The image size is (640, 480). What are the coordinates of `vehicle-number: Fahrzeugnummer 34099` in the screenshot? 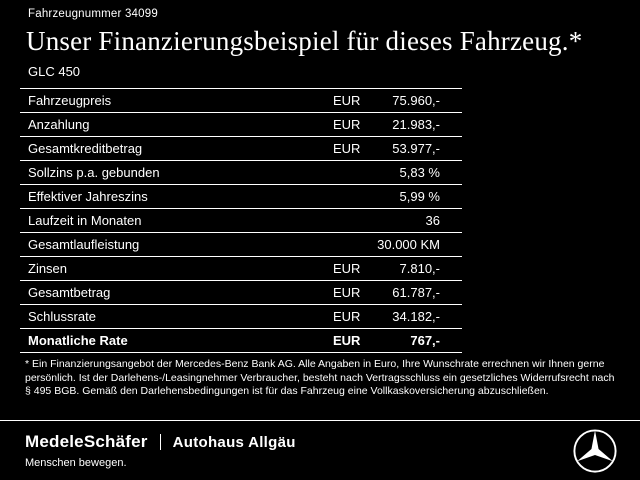 It's located at (93, 14).